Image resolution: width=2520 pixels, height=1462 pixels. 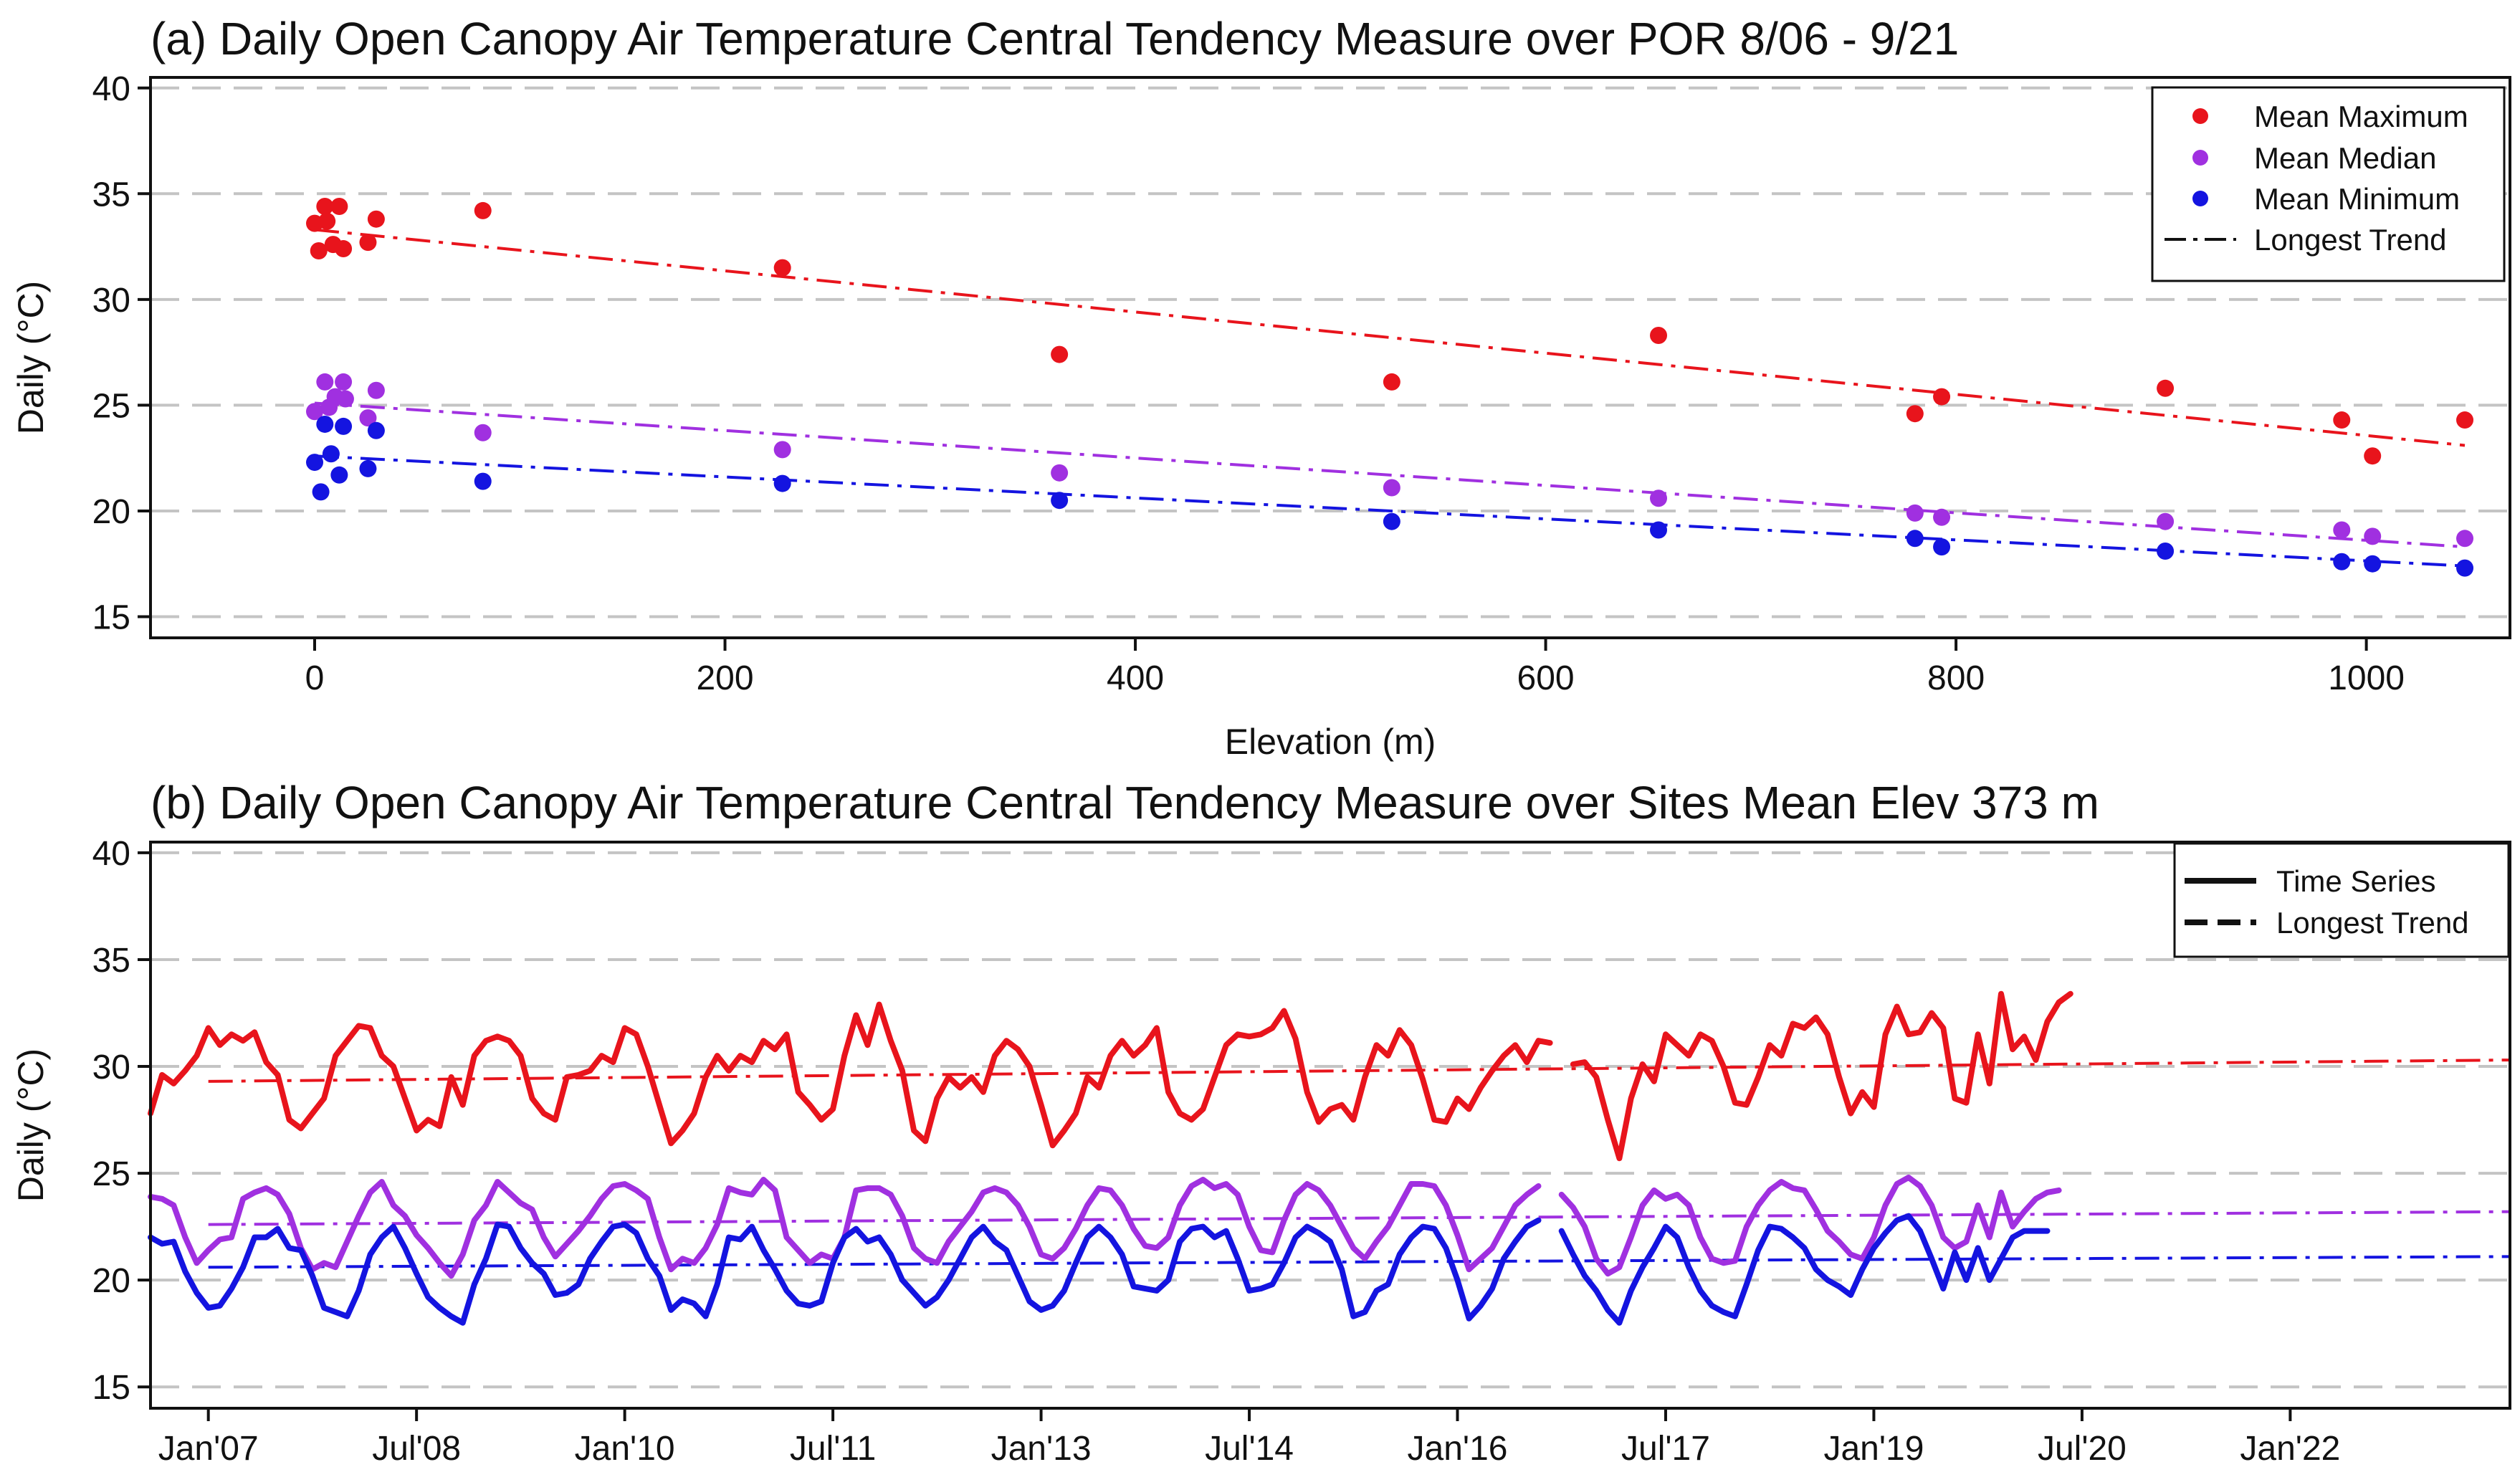 I want to click on x-tick-label: 800, so click(x=1956, y=678).